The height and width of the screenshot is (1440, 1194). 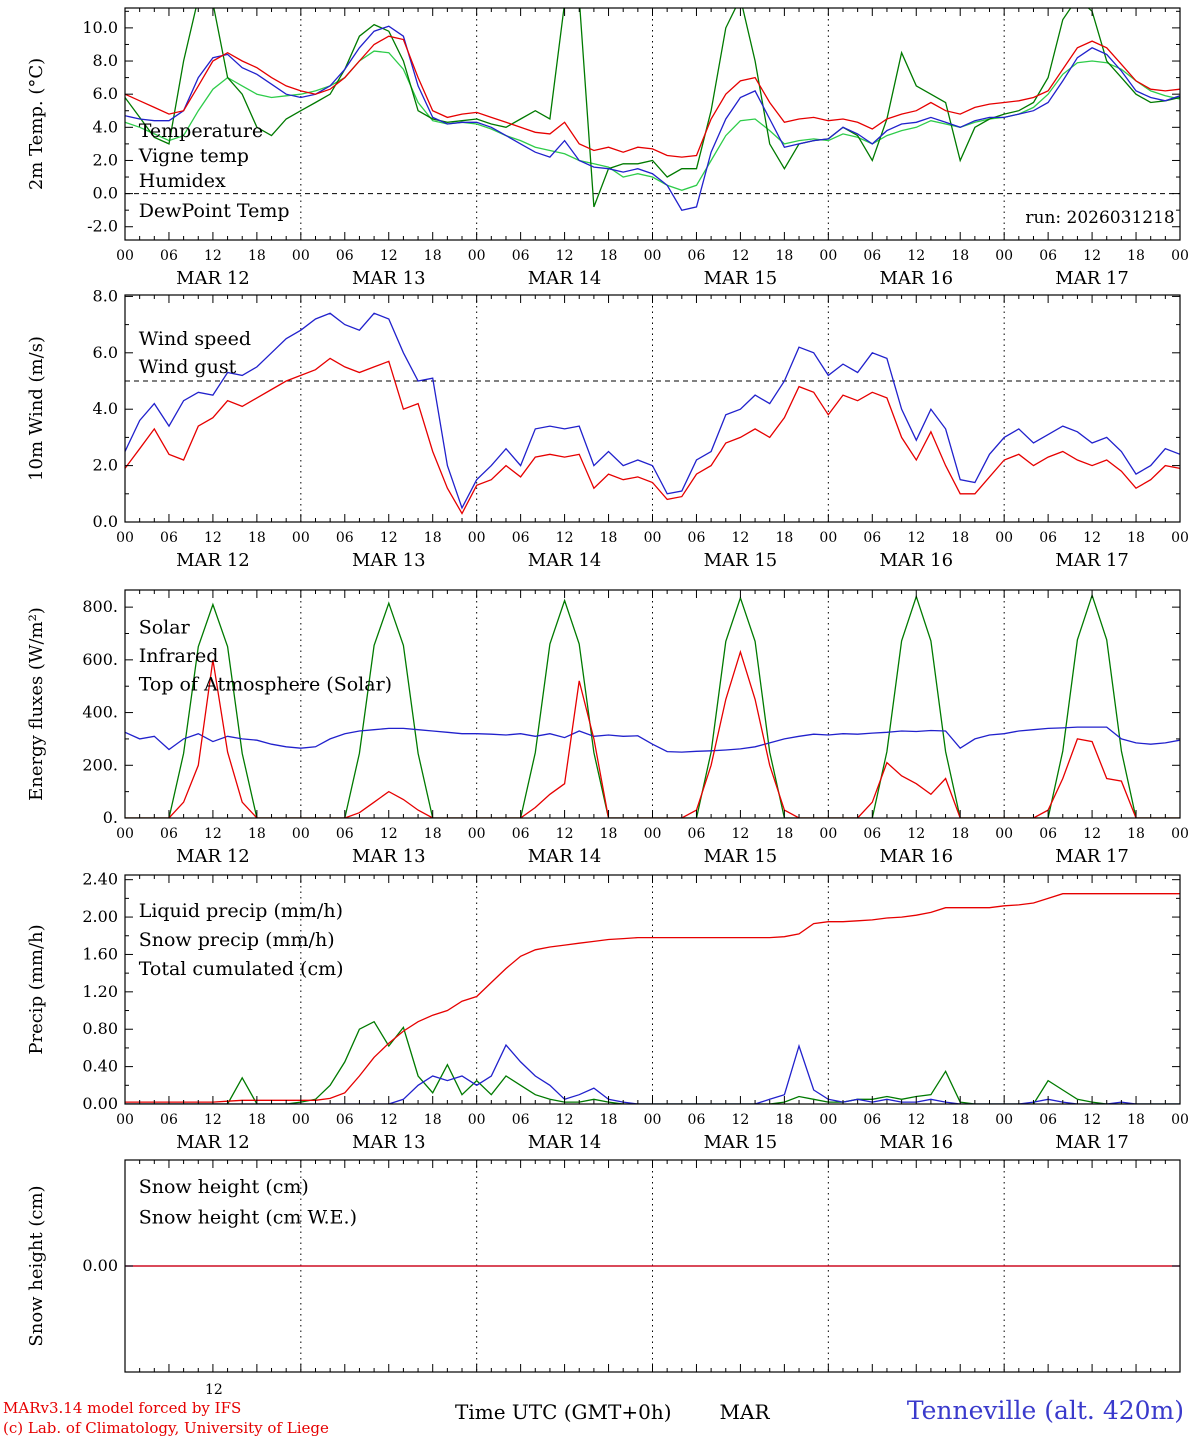 I want to click on svg-text: Snow height (cm), so click(x=224, y=1187).